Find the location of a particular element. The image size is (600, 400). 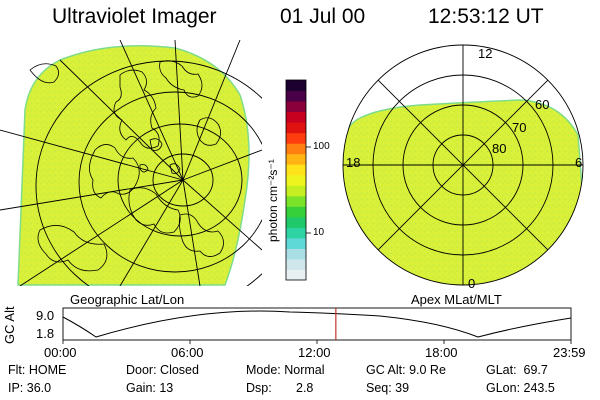

status-door: Door: Closed is located at coordinates (162, 370).